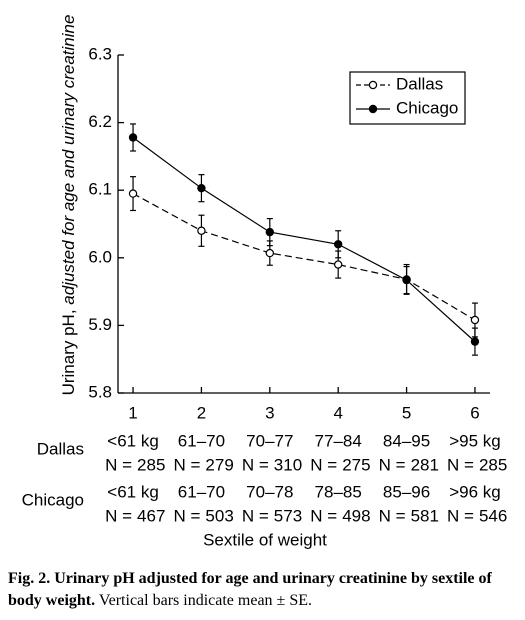  I want to click on x-tick-label: 3, so click(269, 412).